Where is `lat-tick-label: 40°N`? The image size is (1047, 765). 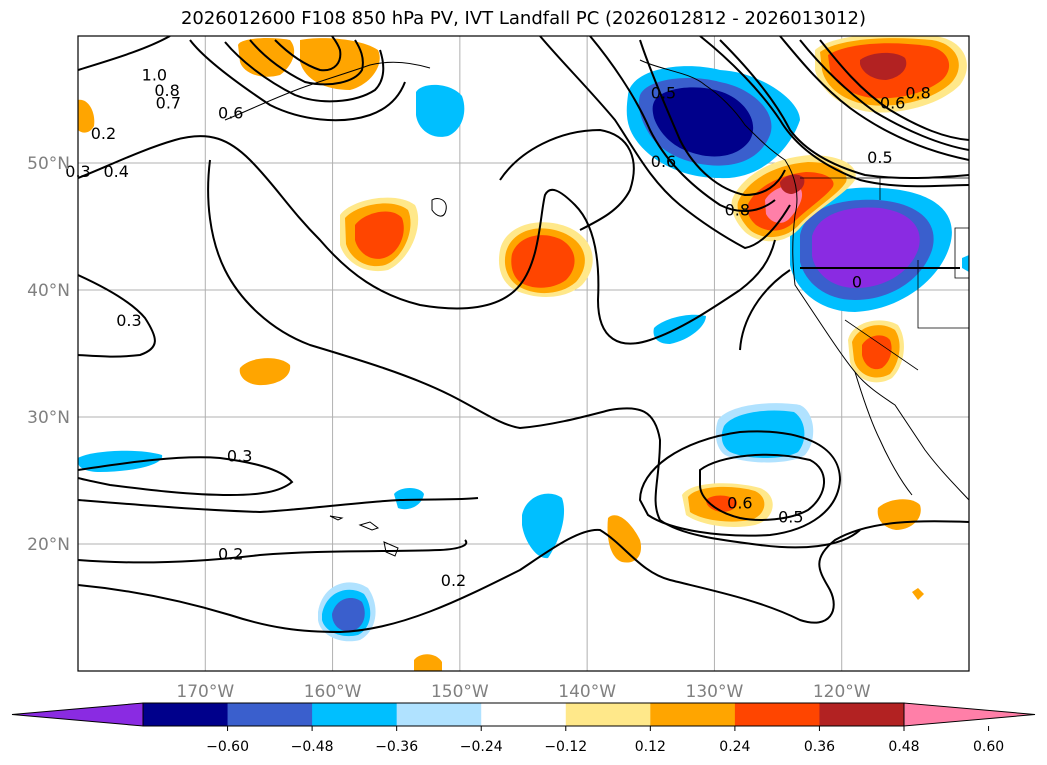
lat-tick-label: 40°N is located at coordinates (48, 291).